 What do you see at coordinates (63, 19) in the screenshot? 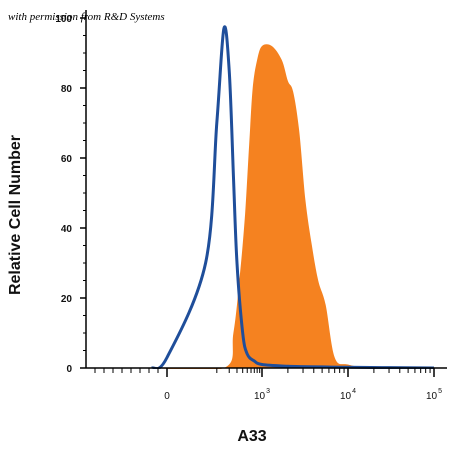
I see `y-tick-label: 100` at bounding box center [63, 19].